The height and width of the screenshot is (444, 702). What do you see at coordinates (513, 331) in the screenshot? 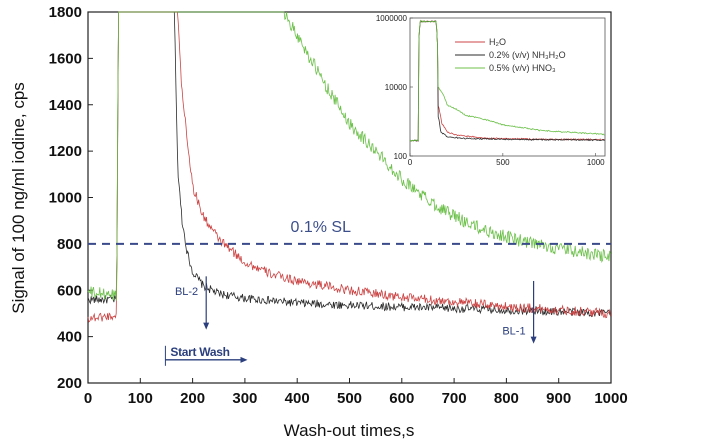
I see `bl1-label: BL-1` at bounding box center [513, 331].